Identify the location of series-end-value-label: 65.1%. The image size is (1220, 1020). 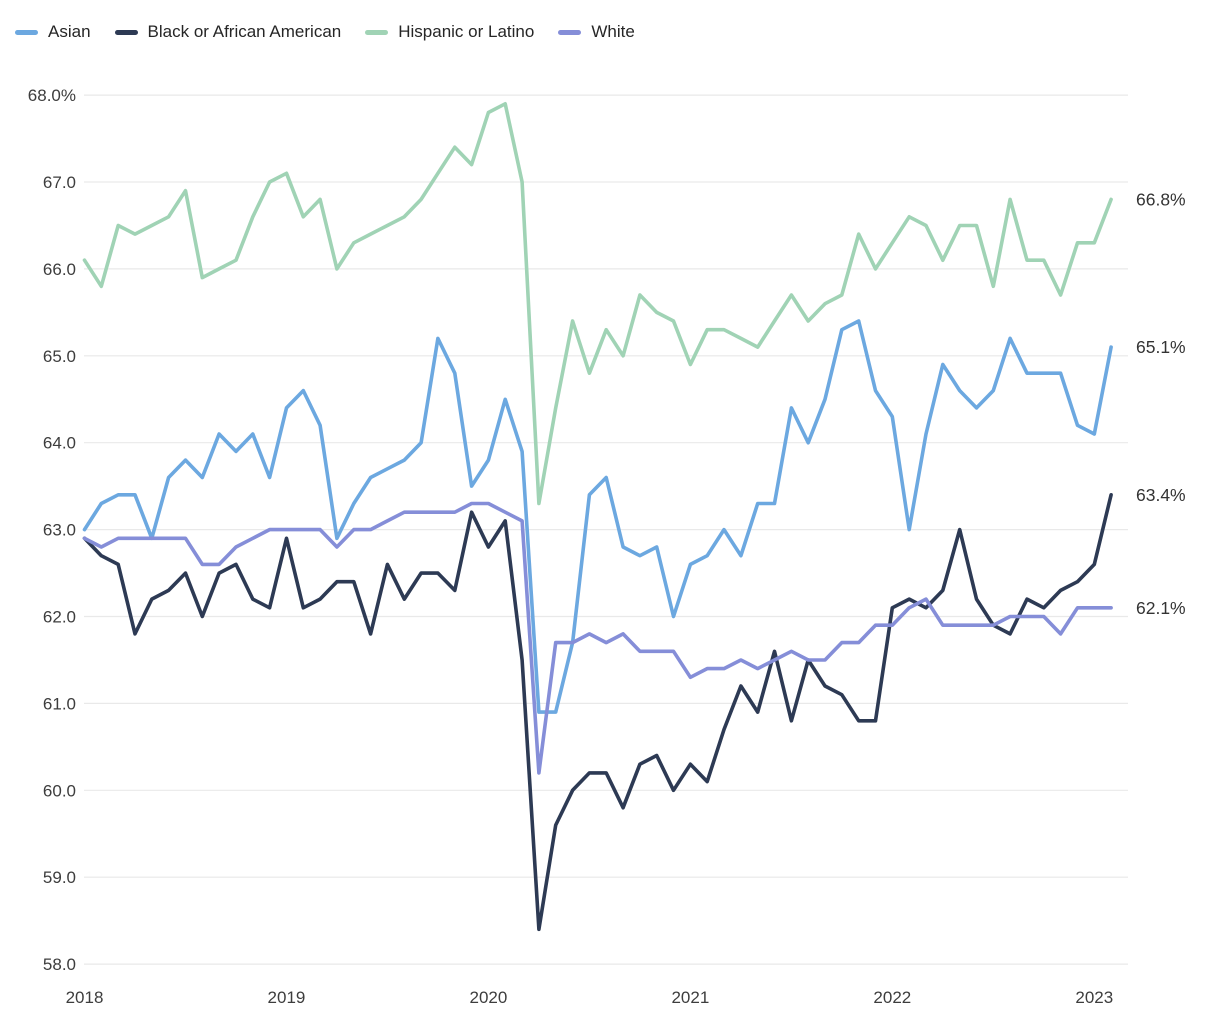
(1161, 347).